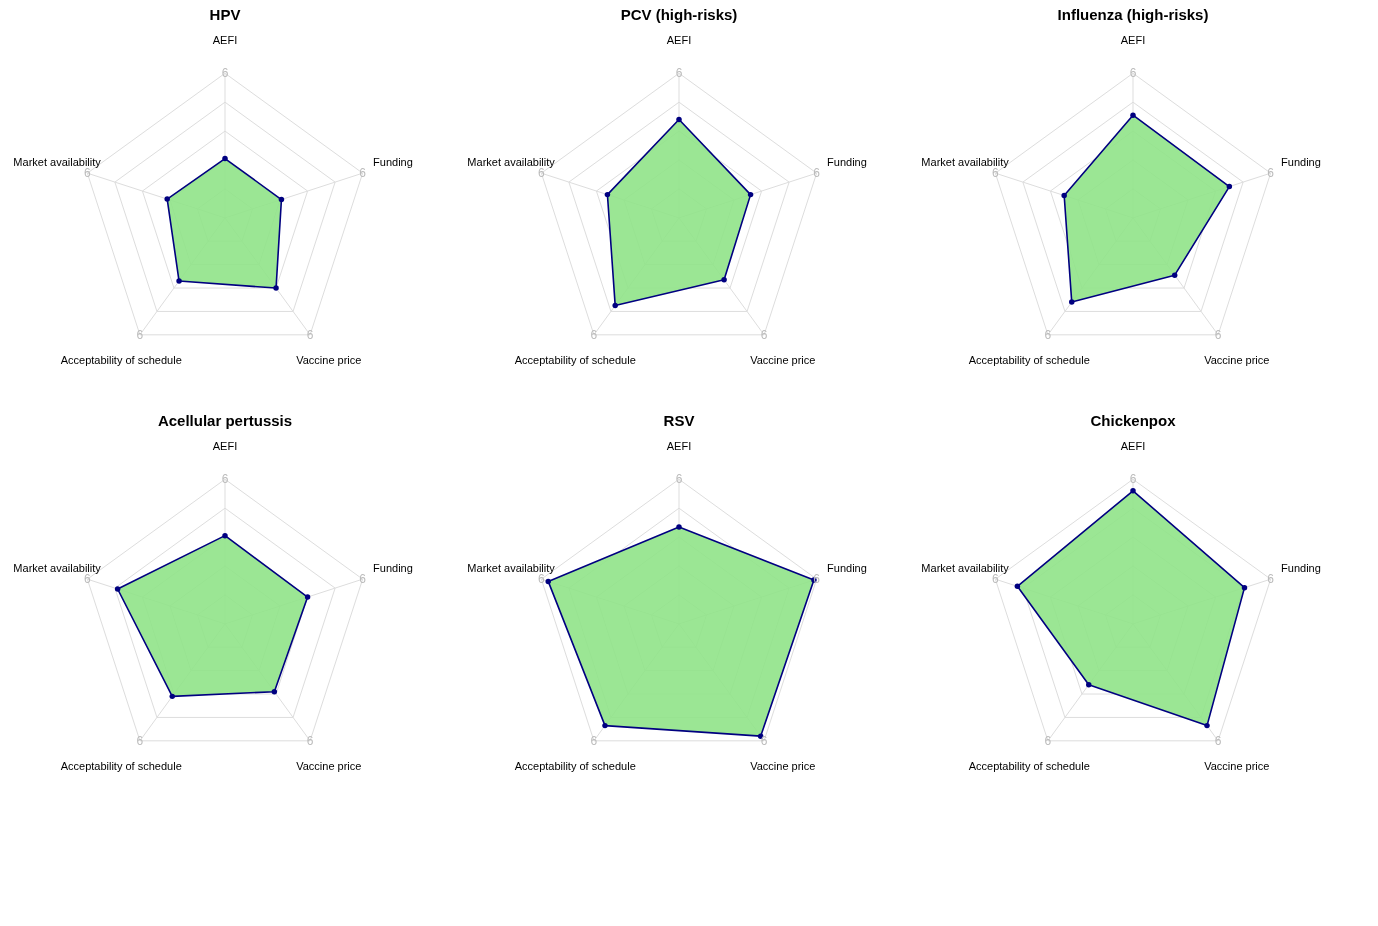  What do you see at coordinates (1133, 420) in the screenshot?
I see `chart-title: Chickenpox` at bounding box center [1133, 420].